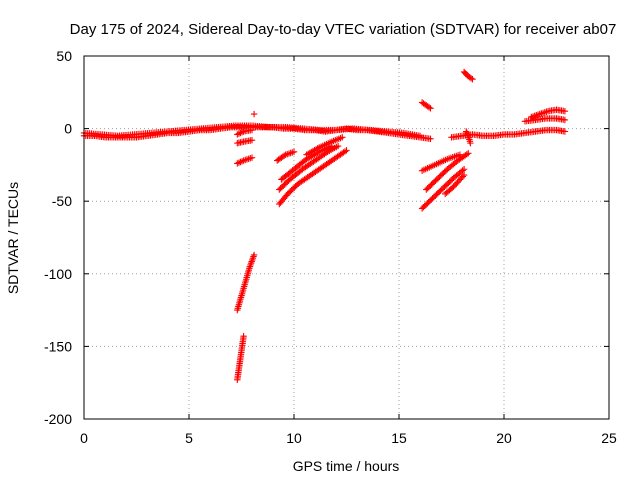  What do you see at coordinates (68, 129) in the screenshot?
I see `y-tick-label: 0` at bounding box center [68, 129].